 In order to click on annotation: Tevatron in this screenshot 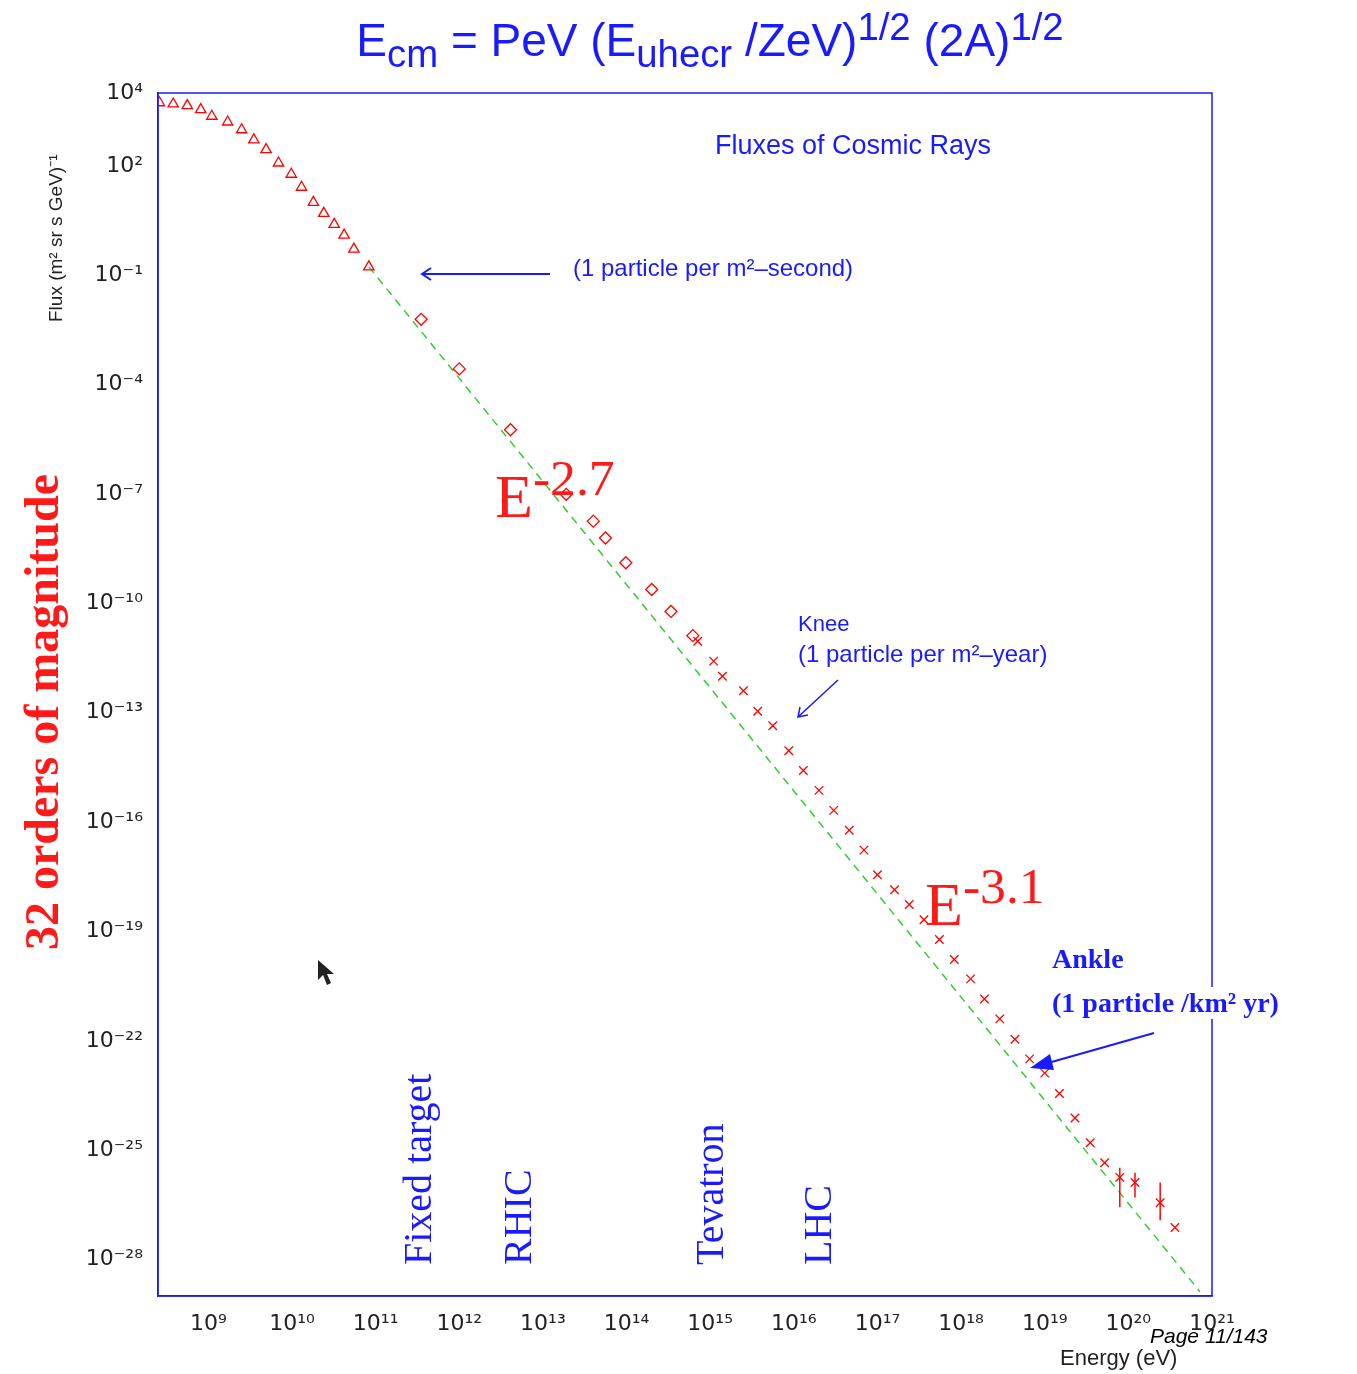, I will do `click(709, 1194)`.